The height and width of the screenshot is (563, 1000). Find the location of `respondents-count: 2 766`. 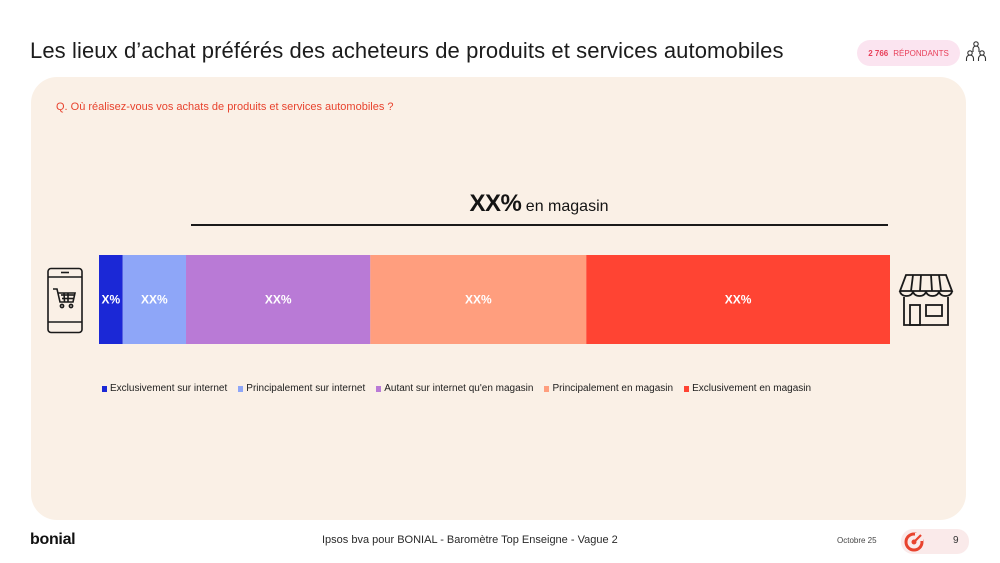

respondents-count: 2 766 is located at coordinates (878, 53).